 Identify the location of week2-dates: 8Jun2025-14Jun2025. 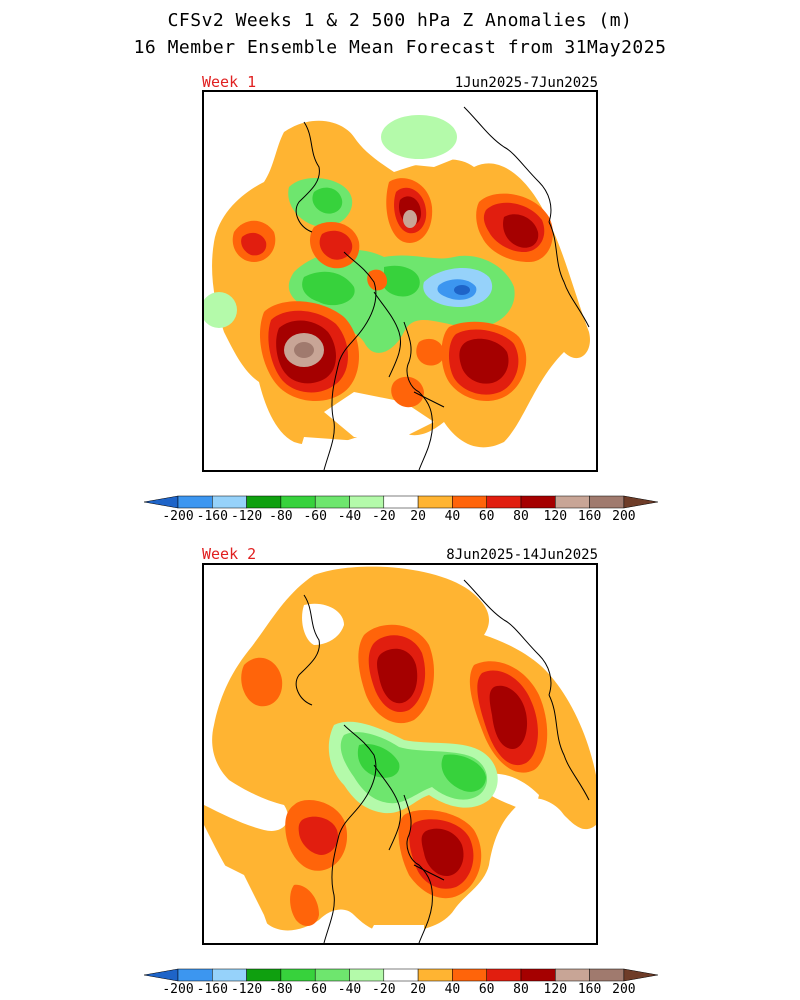
(522, 555).